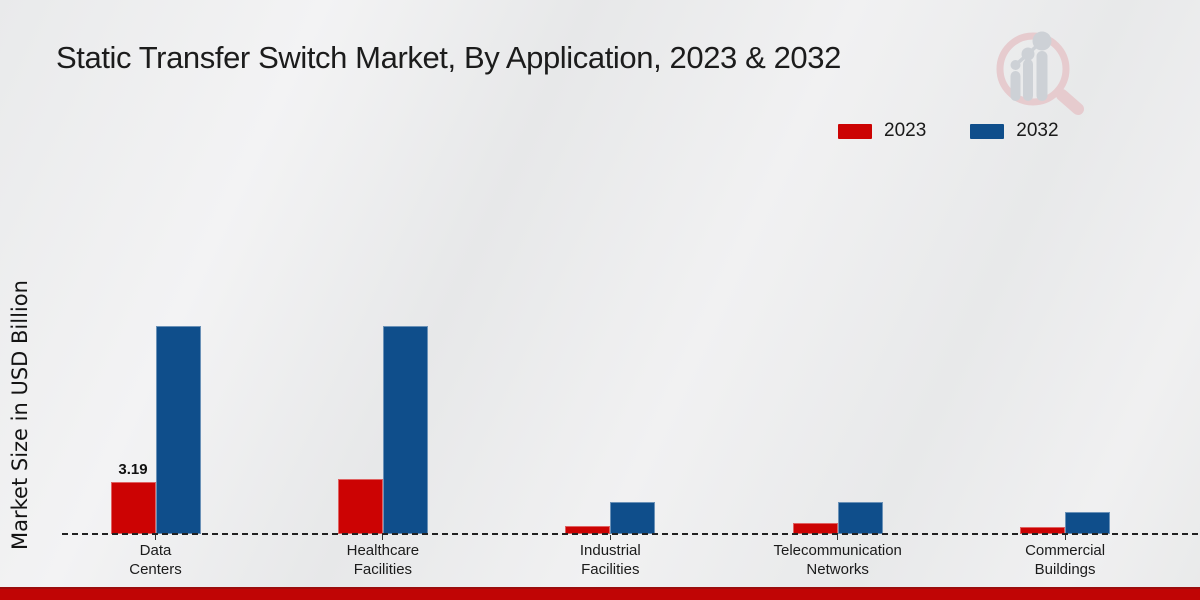  What do you see at coordinates (633, 518) in the screenshot?
I see `bar-2032-industrial-facilities` at bounding box center [633, 518].